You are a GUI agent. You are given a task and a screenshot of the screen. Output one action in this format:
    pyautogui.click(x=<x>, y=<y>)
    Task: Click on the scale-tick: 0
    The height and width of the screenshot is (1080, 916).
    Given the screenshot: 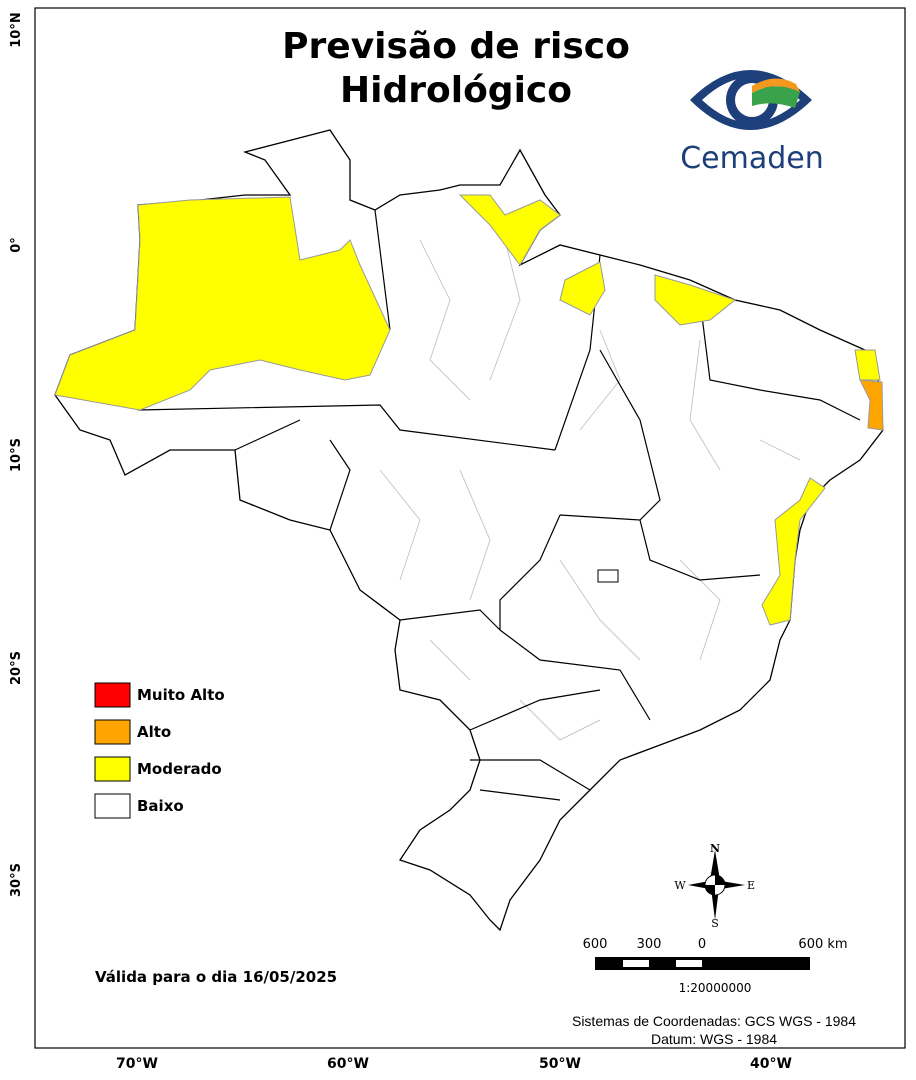 What is the action you would take?
    pyautogui.click(x=702, y=944)
    